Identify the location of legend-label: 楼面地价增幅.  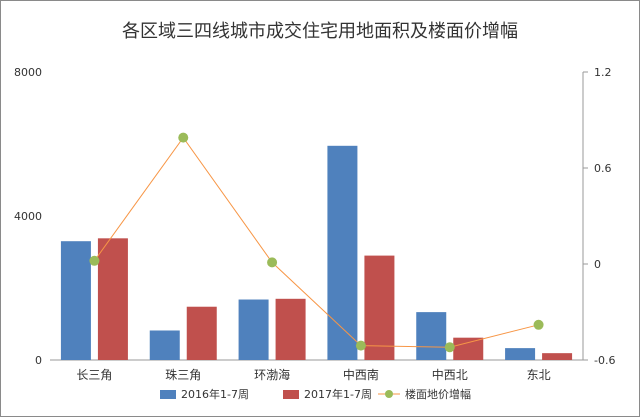
(438, 394).